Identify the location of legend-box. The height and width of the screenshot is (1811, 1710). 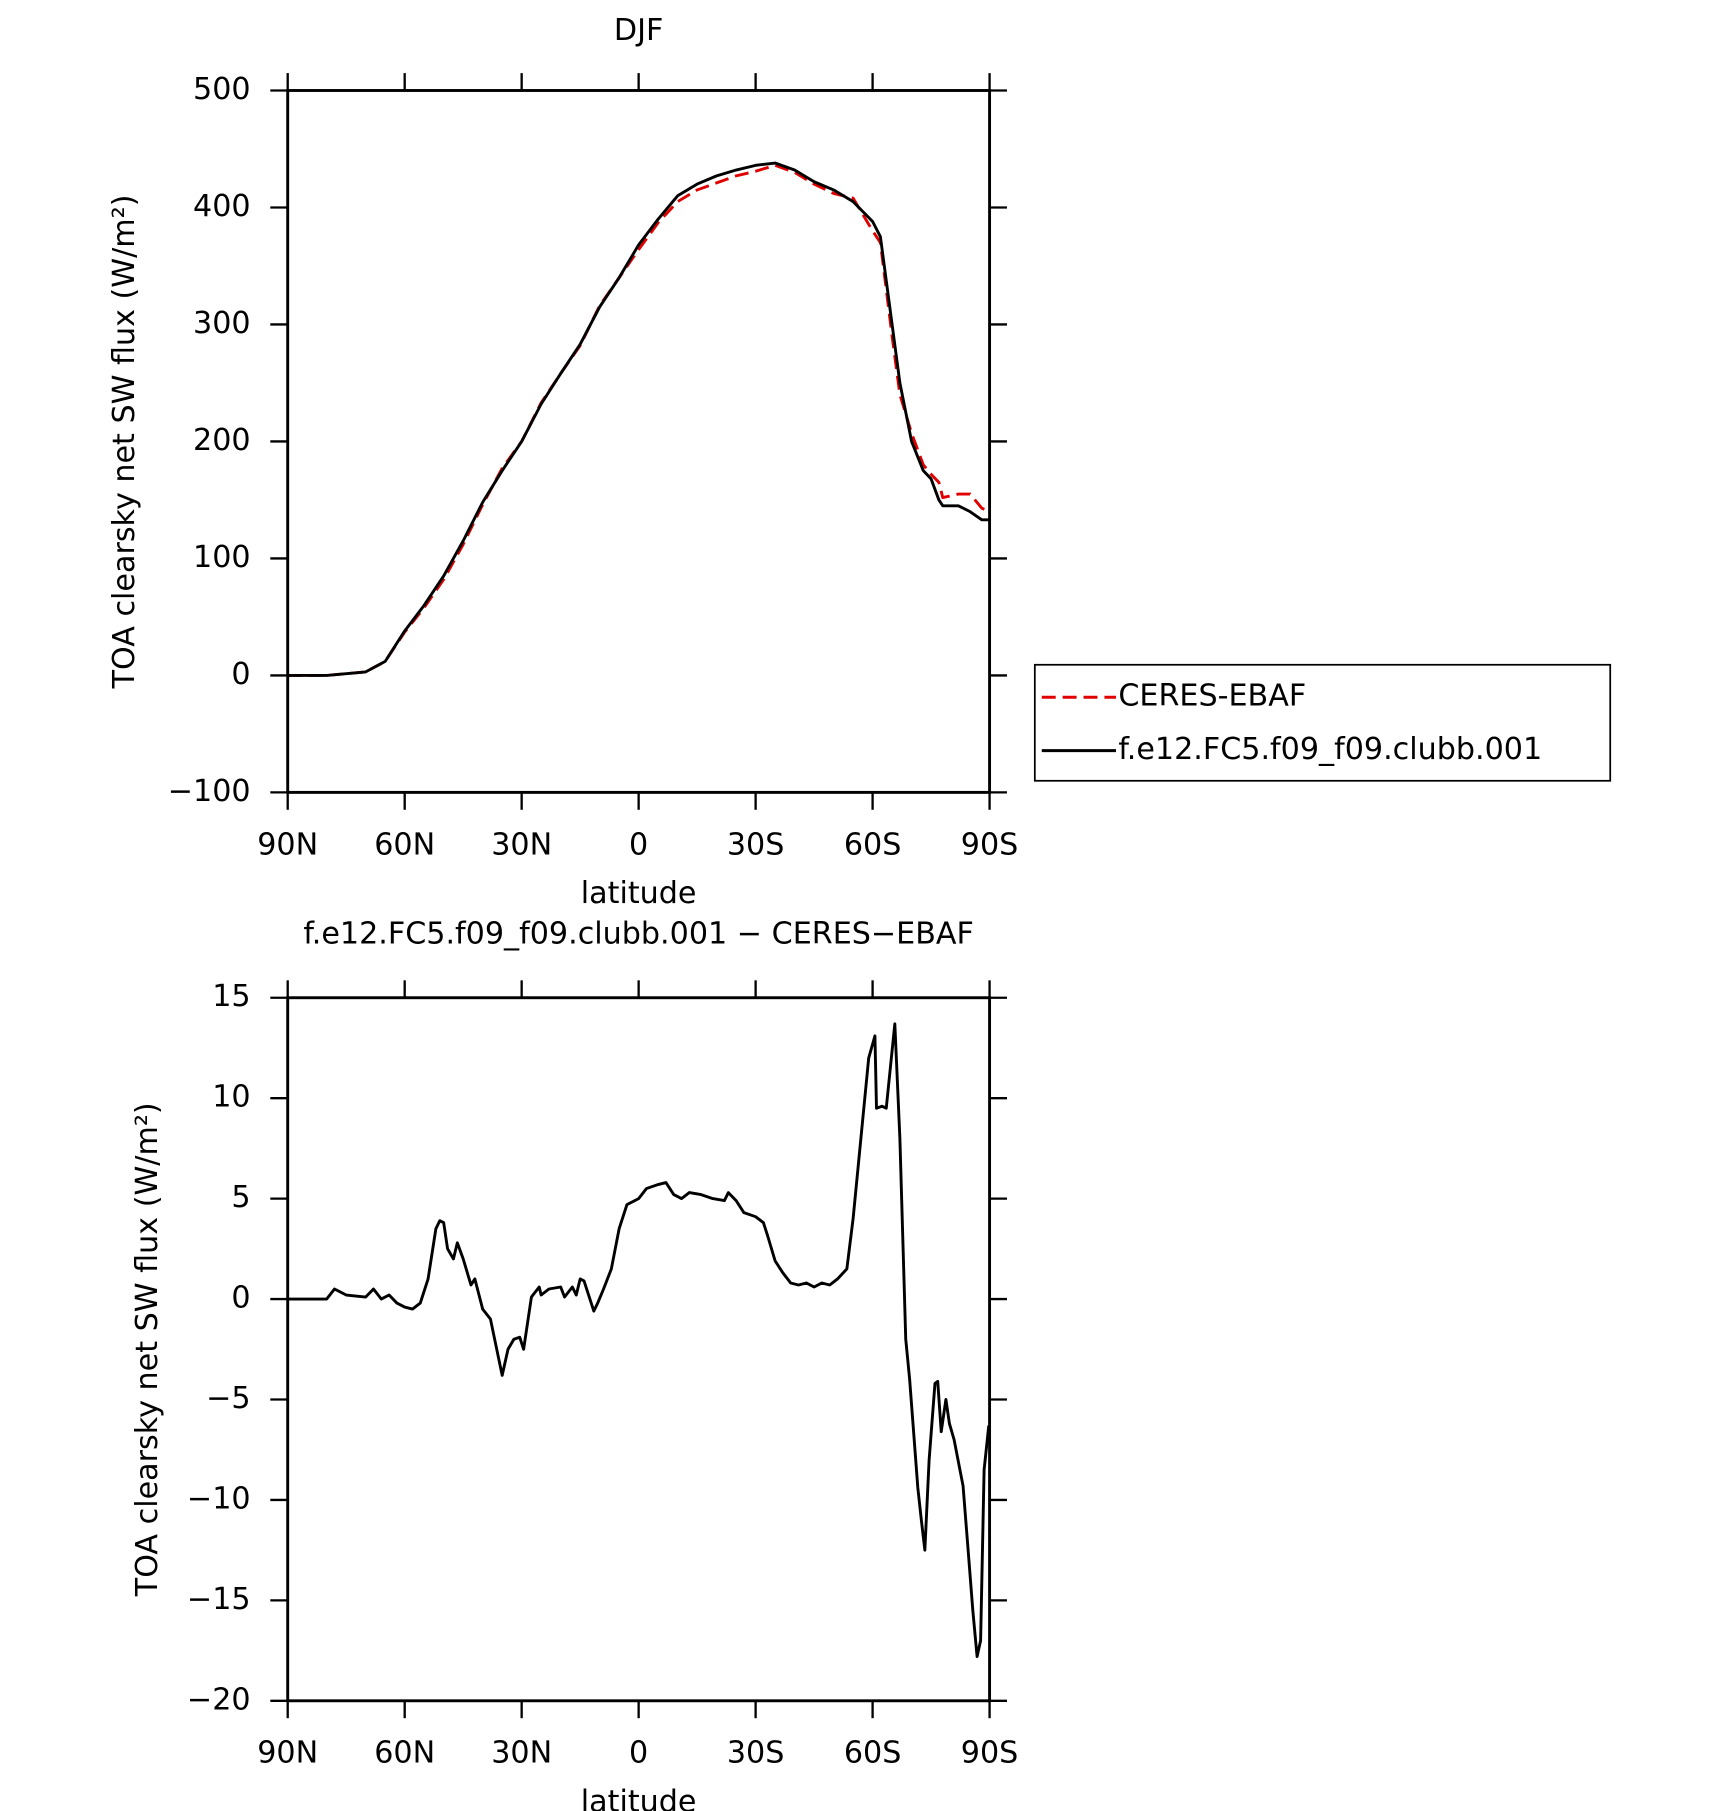
(1322, 722).